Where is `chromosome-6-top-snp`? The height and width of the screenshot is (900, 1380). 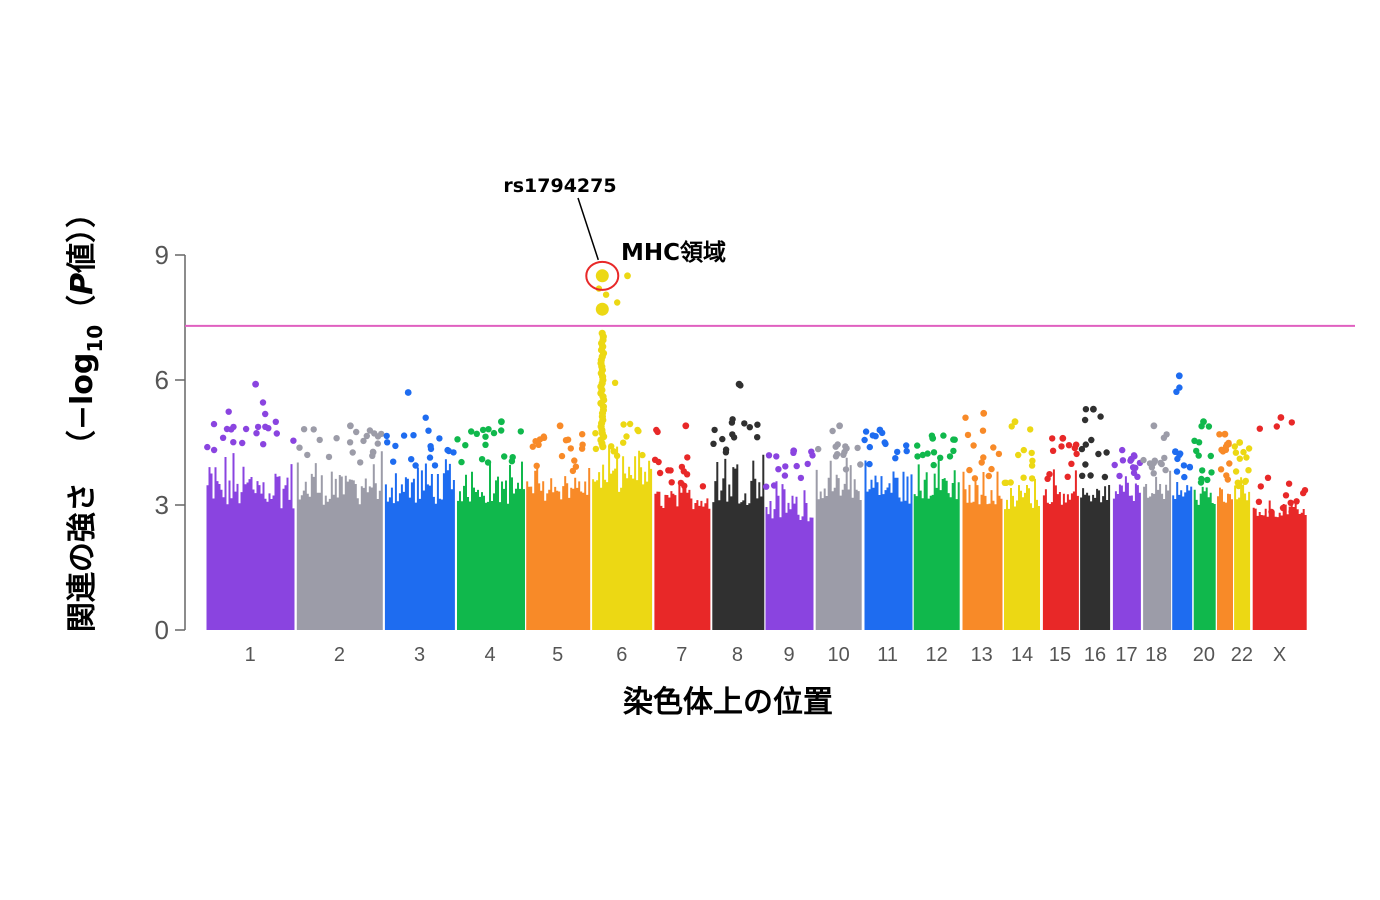
chromosome-6-top-snp is located at coordinates (627, 276).